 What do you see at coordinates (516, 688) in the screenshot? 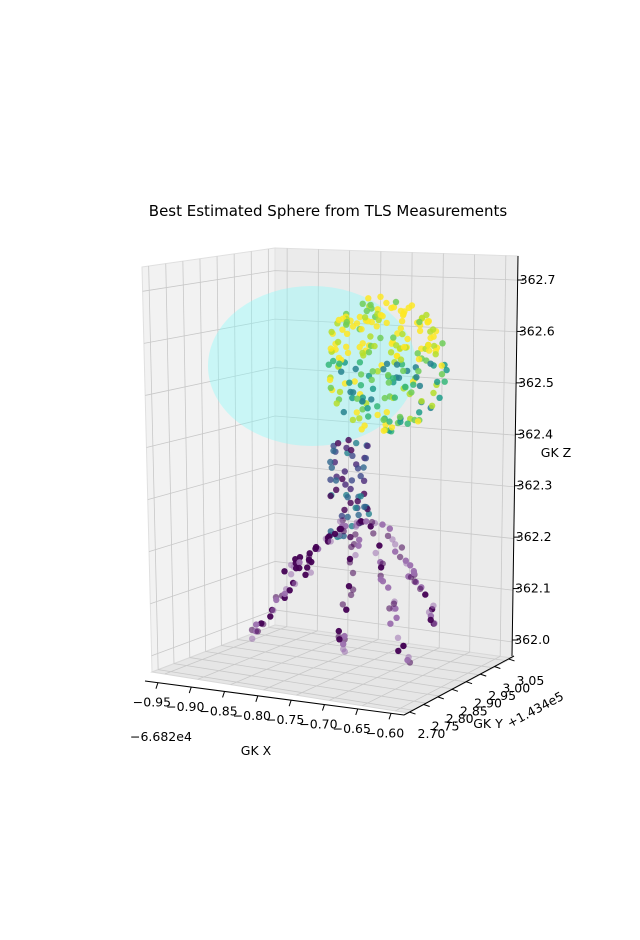
I see `y-tick-label: 3.00` at bounding box center [516, 688].